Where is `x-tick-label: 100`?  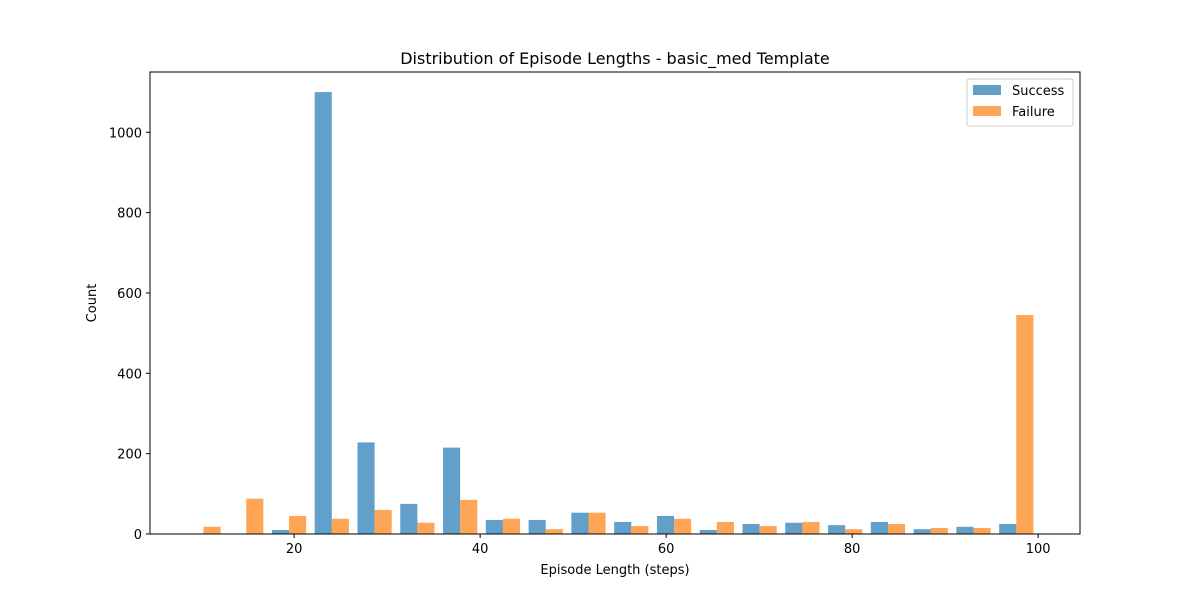
x-tick-label: 100 is located at coordinates (1038, 549).